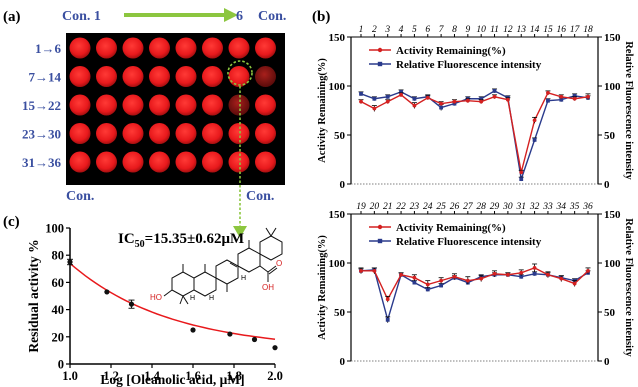 The height and width of the screenshot is (387, 638). Describe the element at coordinates (520, 207) in the screenshot. I see `x-tick-label: 31` at that location.